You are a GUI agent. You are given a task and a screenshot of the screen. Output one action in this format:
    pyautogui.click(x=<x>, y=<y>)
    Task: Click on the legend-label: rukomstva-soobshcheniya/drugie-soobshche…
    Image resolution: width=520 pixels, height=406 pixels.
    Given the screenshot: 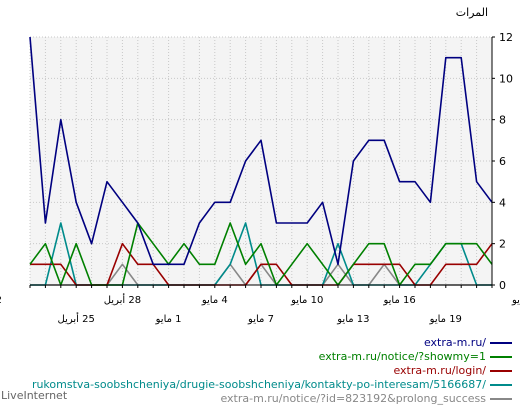 What is the action you would take?
    pyautogui.click(x=258, y=384)
    